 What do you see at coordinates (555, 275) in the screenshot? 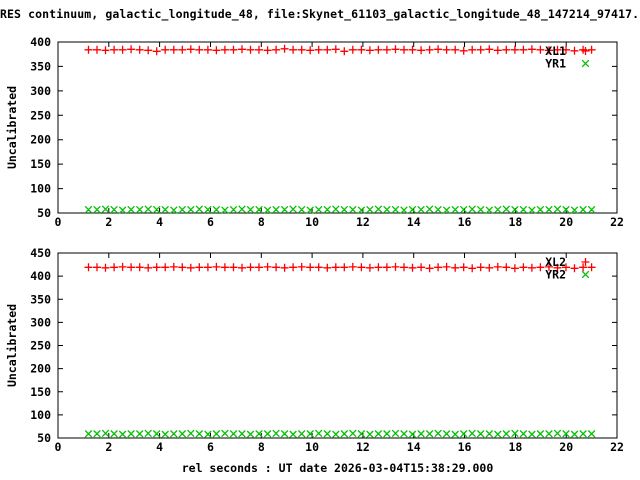
I see `legend-label-YR2: YR2` at bounding box center [555, 275].